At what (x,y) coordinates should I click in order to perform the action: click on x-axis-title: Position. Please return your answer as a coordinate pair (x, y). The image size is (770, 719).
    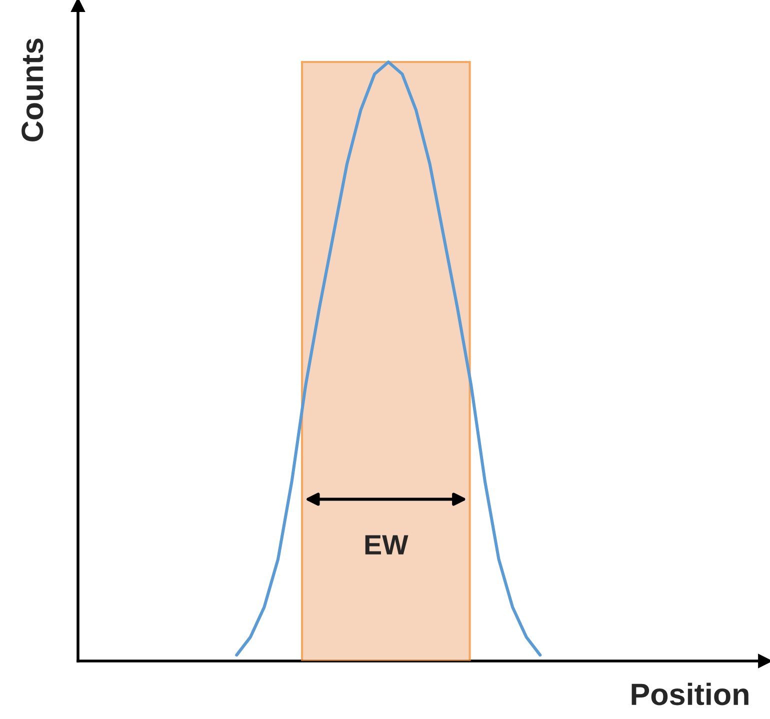
    Looking at the image, I should click on (690, 694).